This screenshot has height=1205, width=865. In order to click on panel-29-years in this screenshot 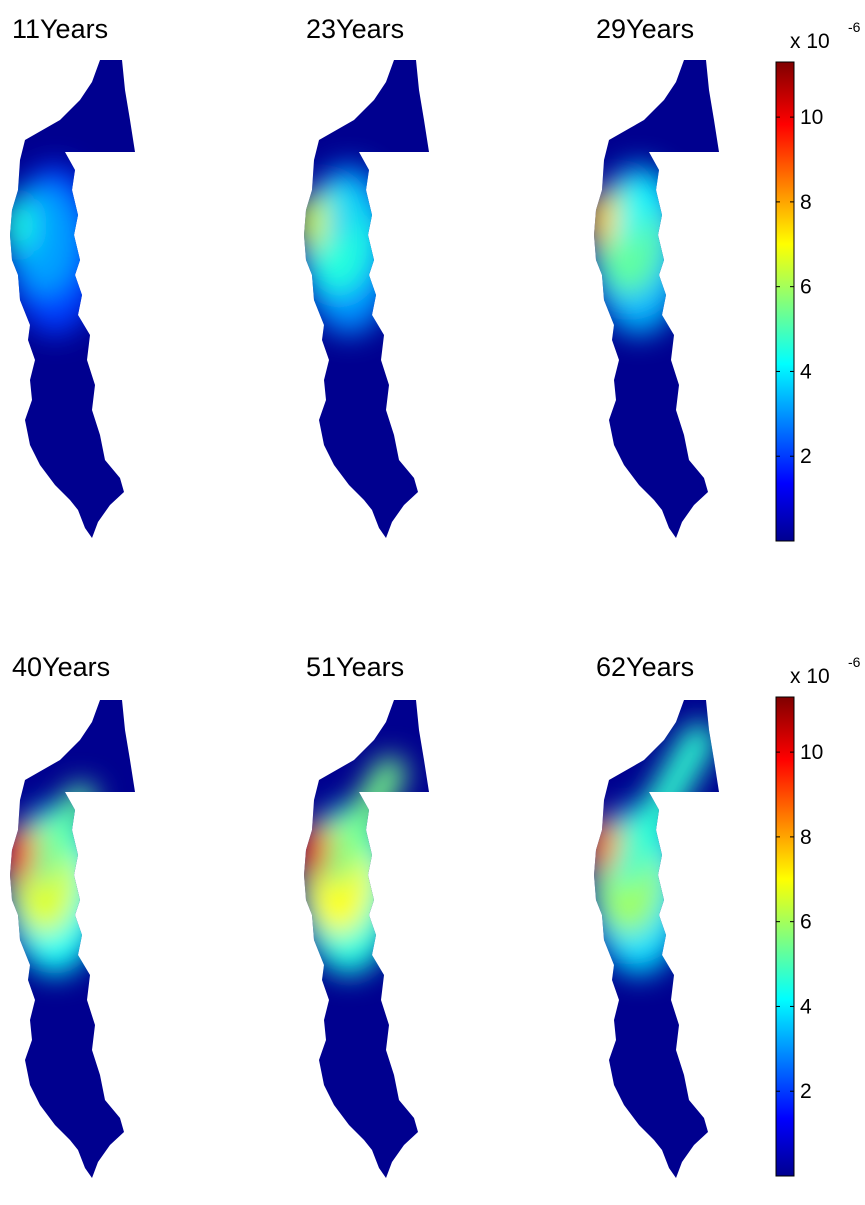, I will do `click(656, 299)`.